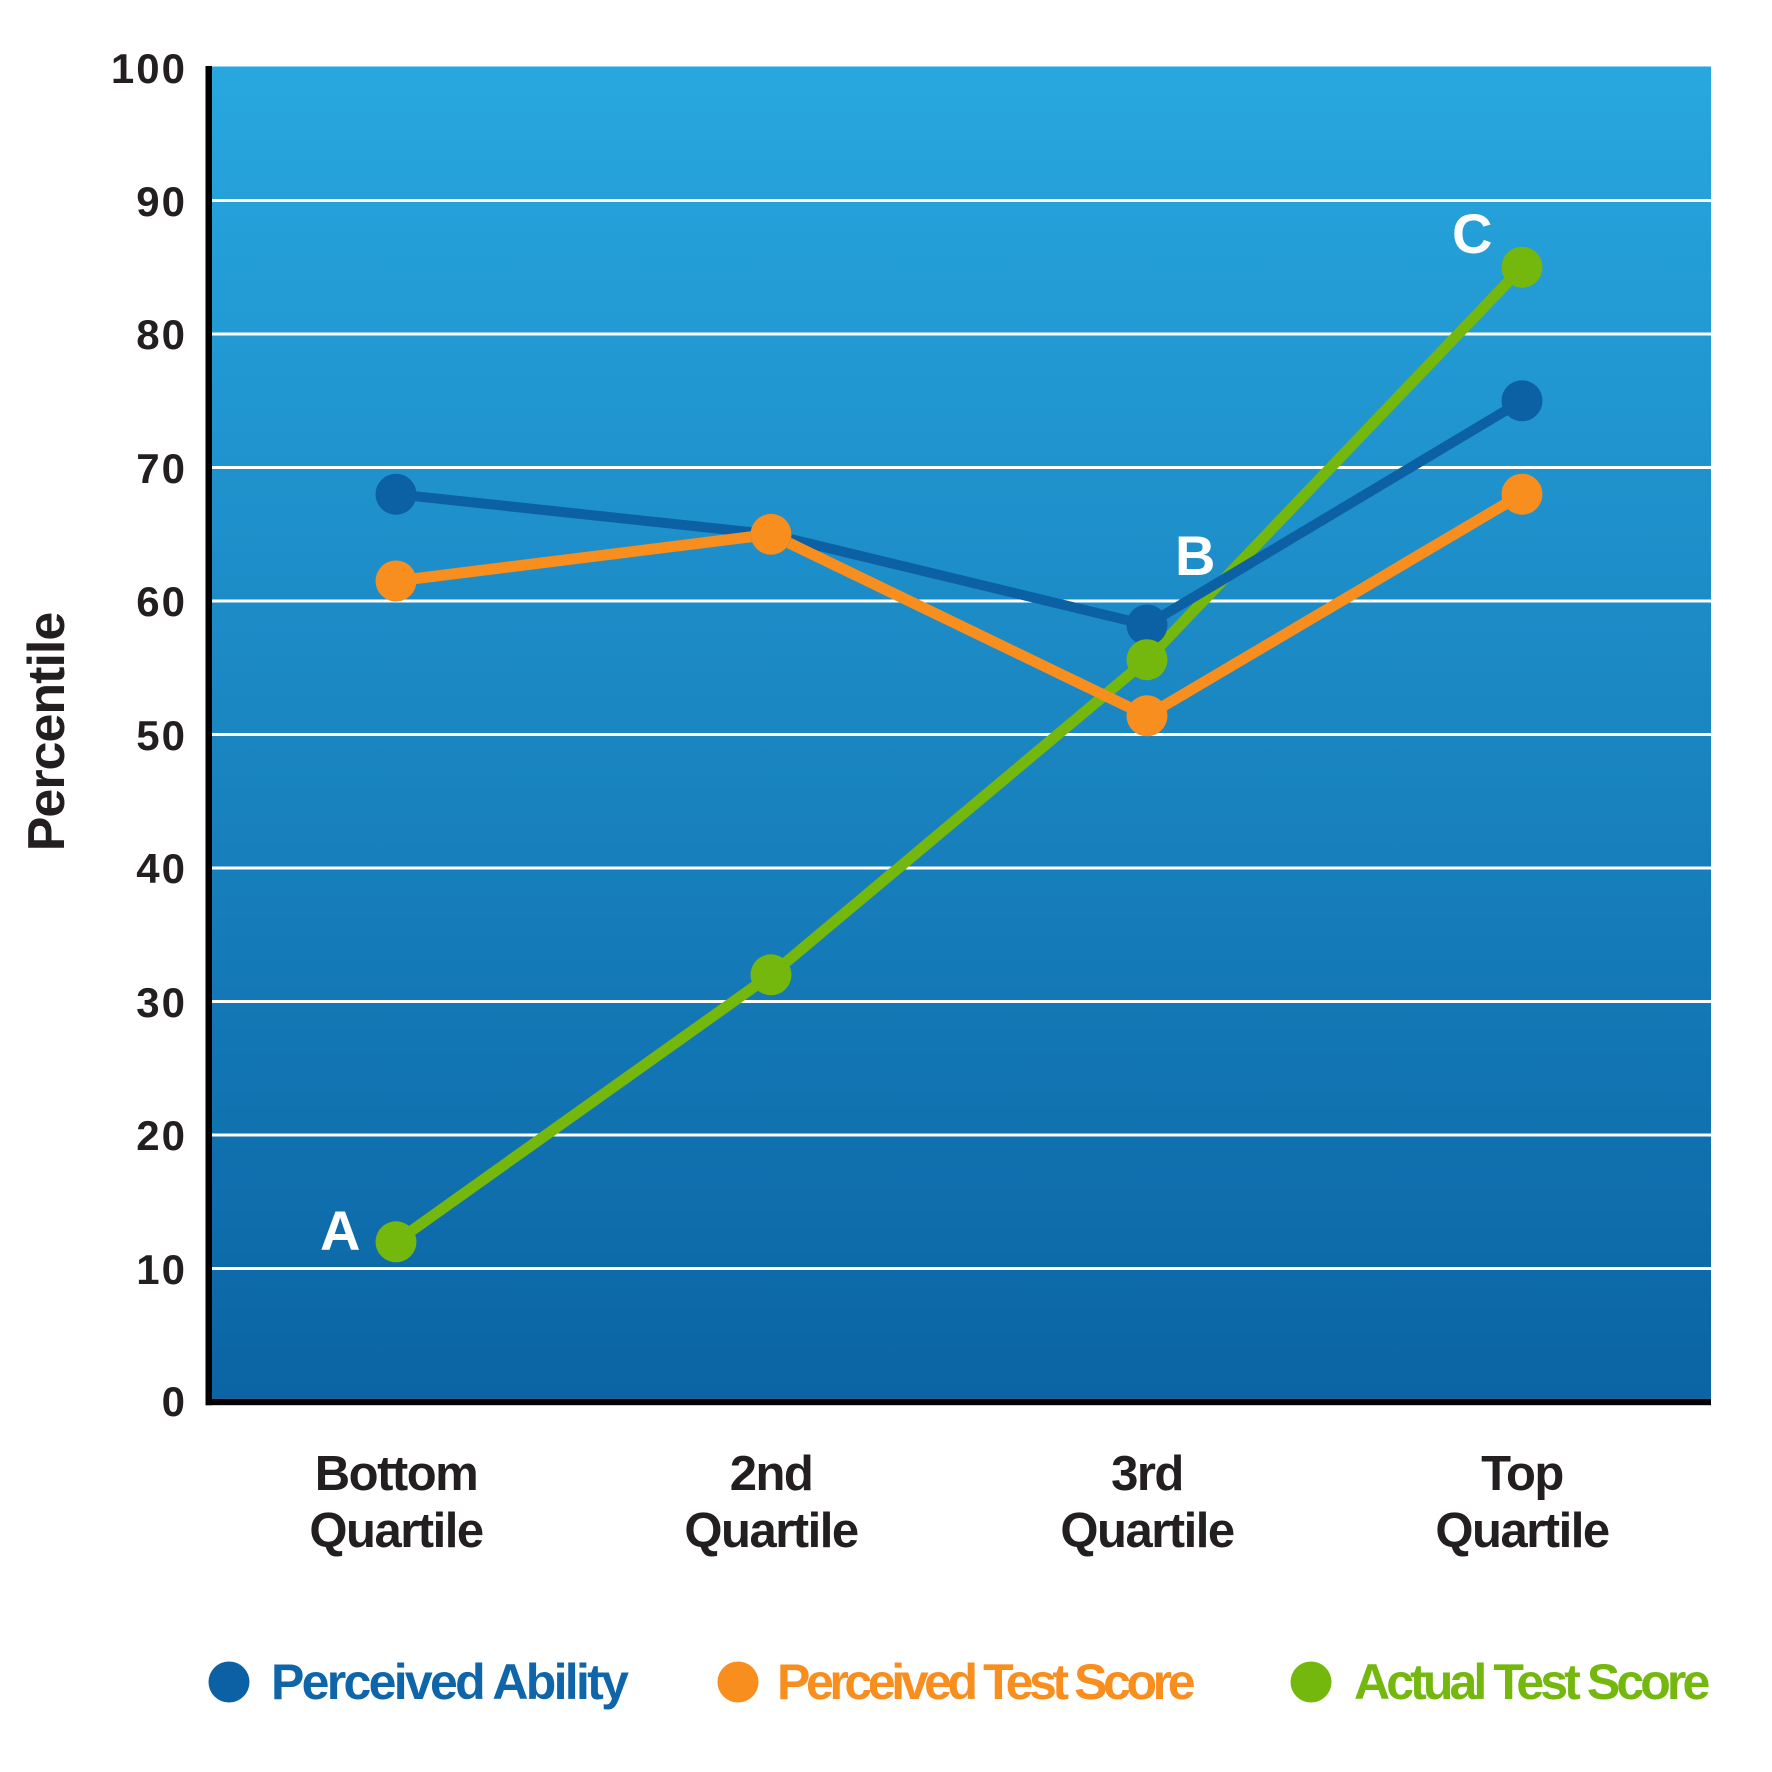 This screenshot has height=1772, width=1772. I want to click on svg-text: Actual Test Score, so click(1531, 1682).